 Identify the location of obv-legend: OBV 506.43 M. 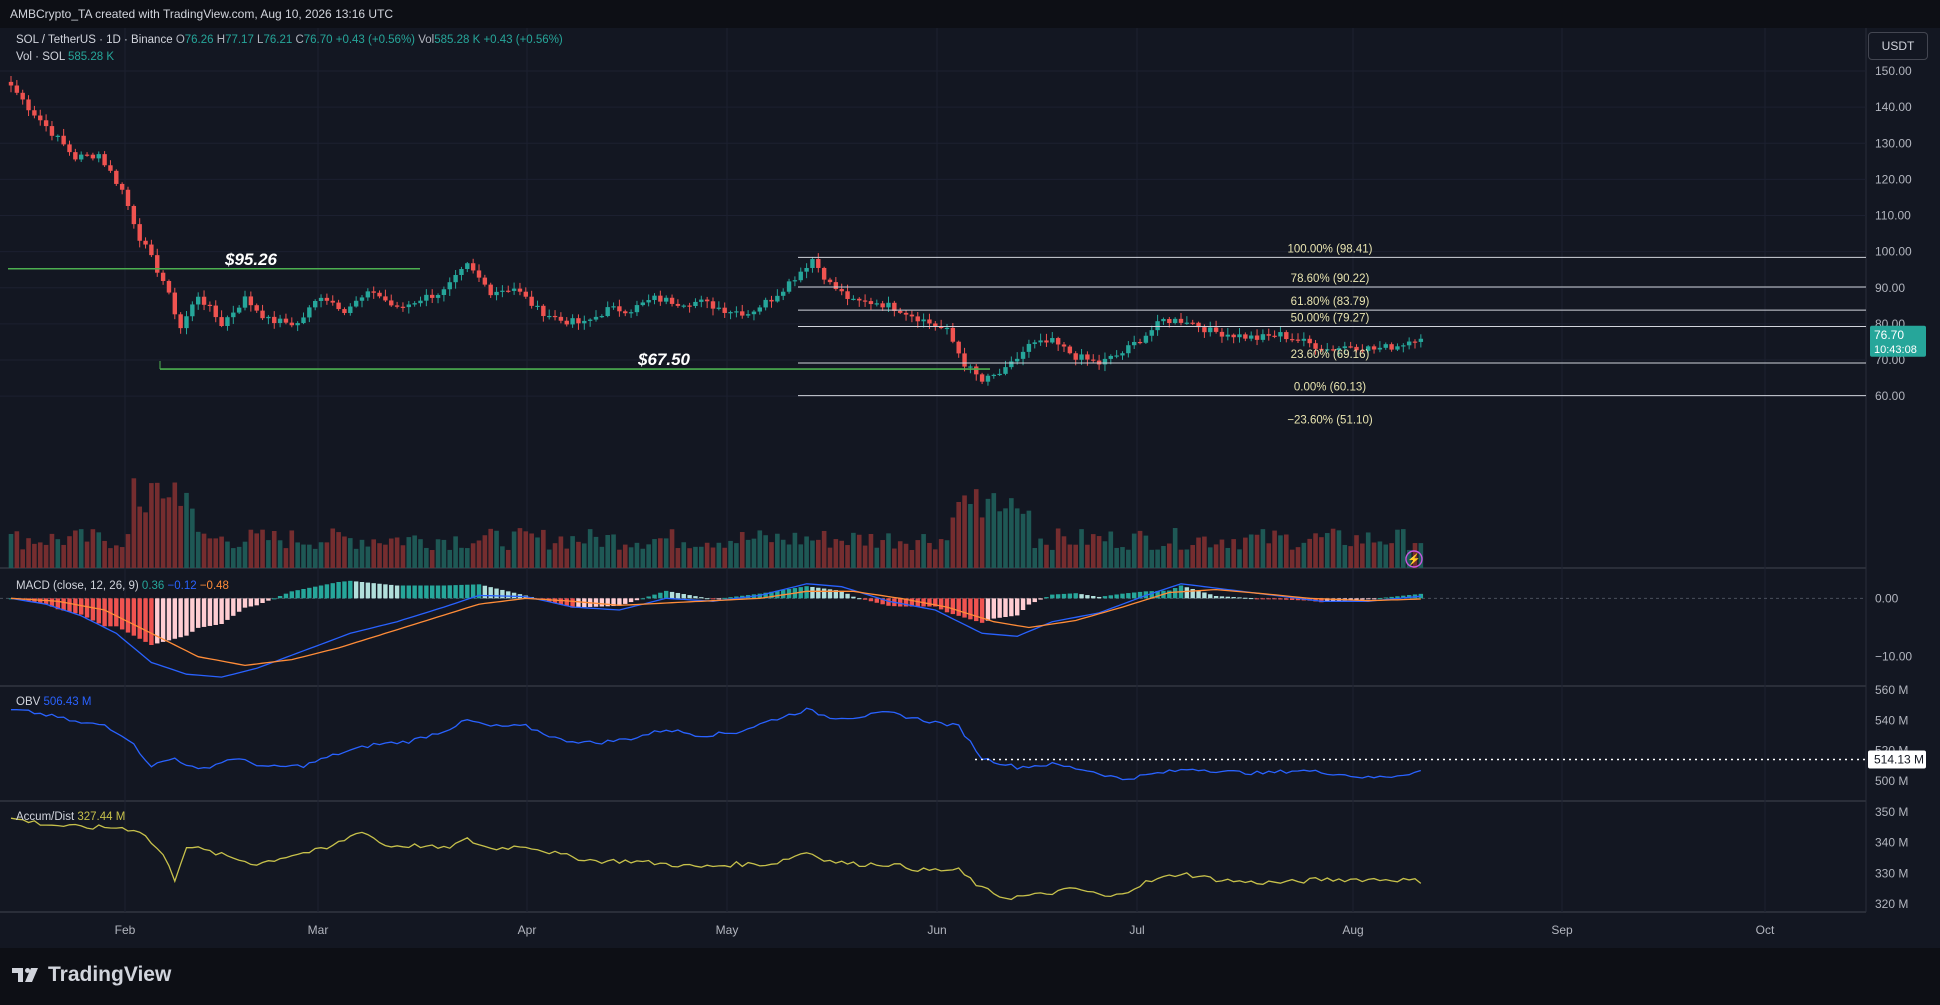
(53, 702).